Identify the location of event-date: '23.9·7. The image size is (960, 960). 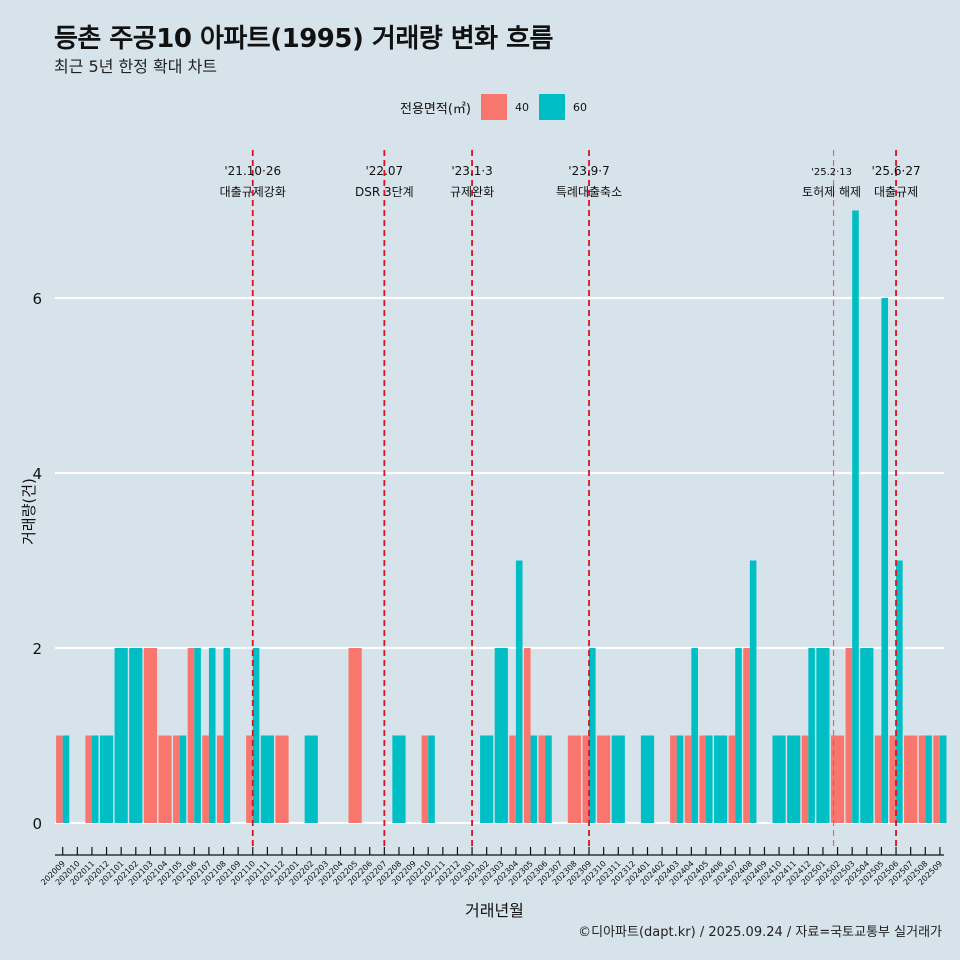
(588, 171).